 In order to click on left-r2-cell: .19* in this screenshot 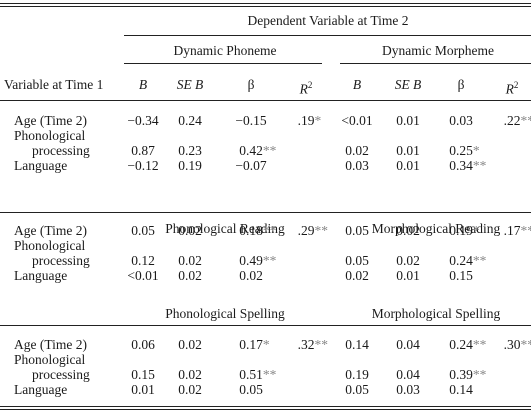, I will do `click(310, 121)`.